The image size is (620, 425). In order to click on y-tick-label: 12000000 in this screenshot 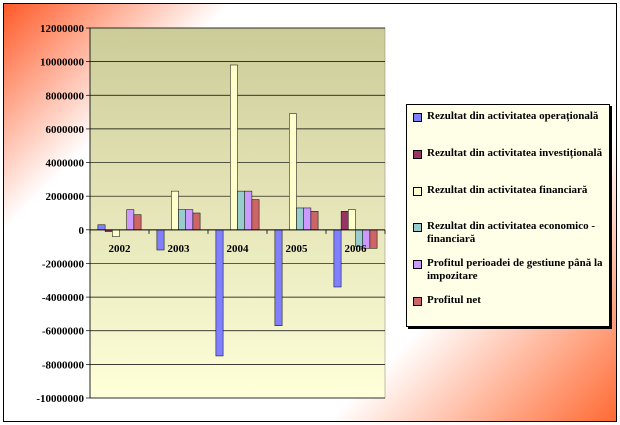, I will do `click(62, 29)`.